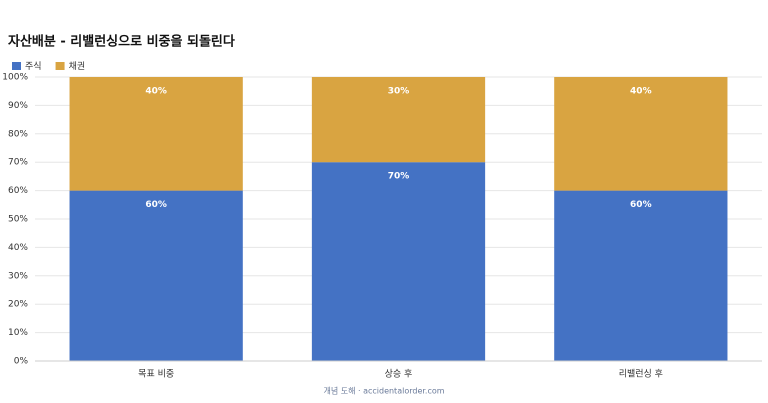 This screenshot has height=403, width=768. What do you see at coordinates (77, 66) in the screenshot?
I see `legend-label: 채권` at bounding box center [77, 66].